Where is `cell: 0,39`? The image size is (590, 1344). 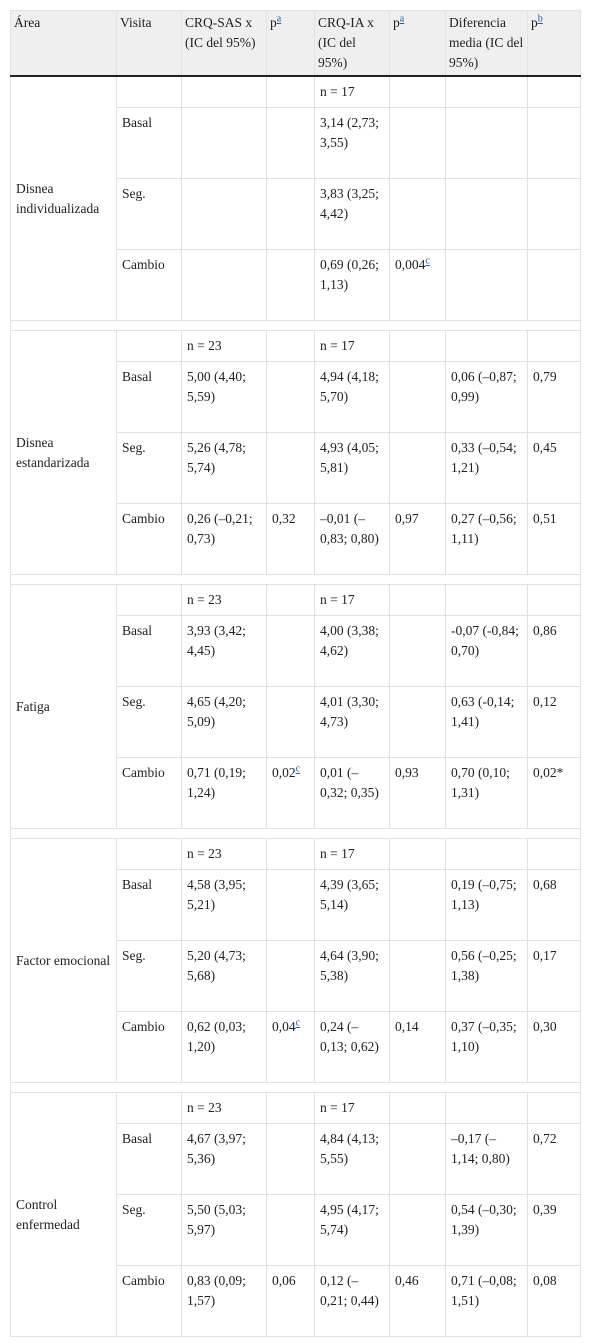
cell: 0,39 is located at coordinates (554, 1230).